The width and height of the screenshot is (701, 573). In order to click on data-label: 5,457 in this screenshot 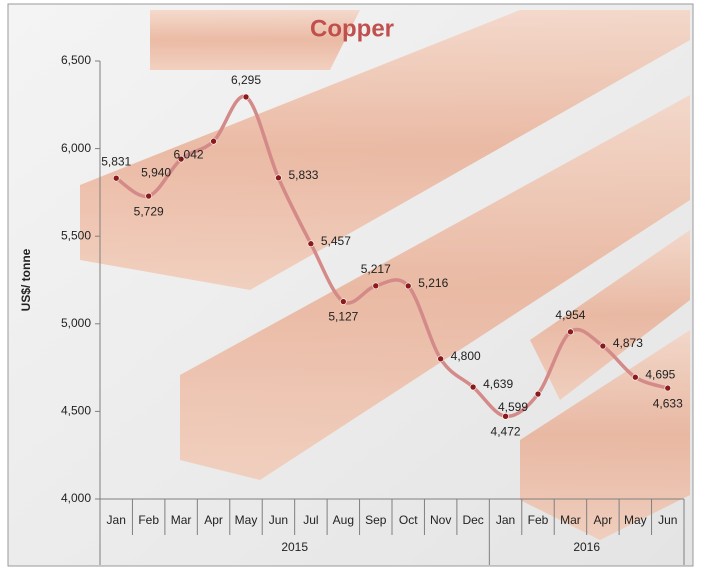, I will do `click(336, 241)`.